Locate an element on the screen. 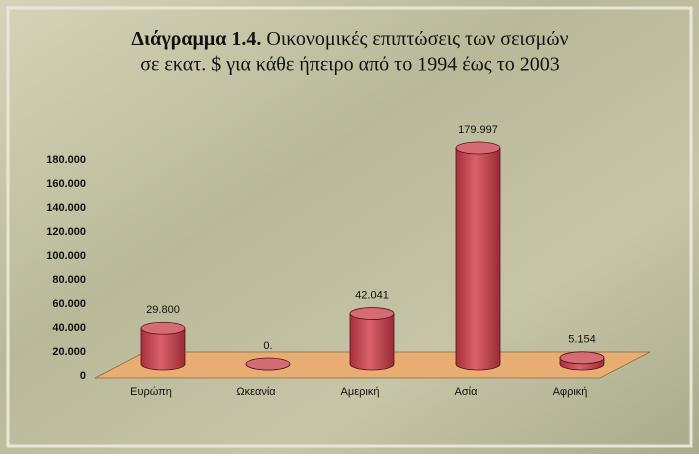  y-tick-label: 80.000 is located at coordinates (69, 280).